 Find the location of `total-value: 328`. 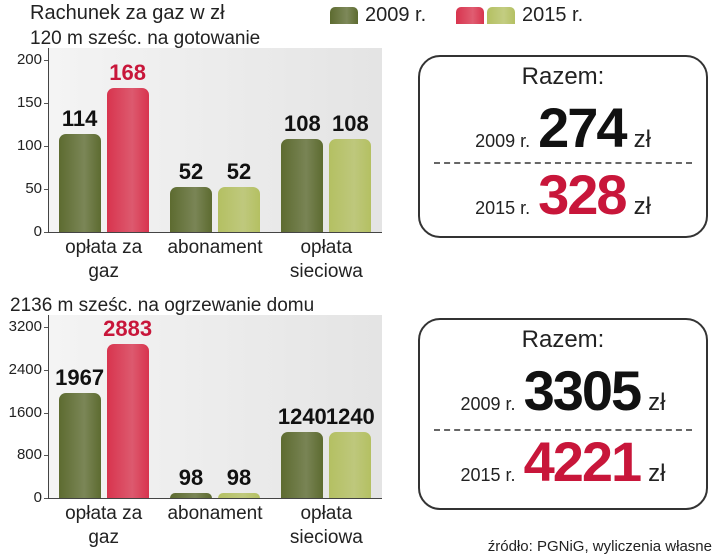

total-value: 328 is located at coordinates (582, 194).